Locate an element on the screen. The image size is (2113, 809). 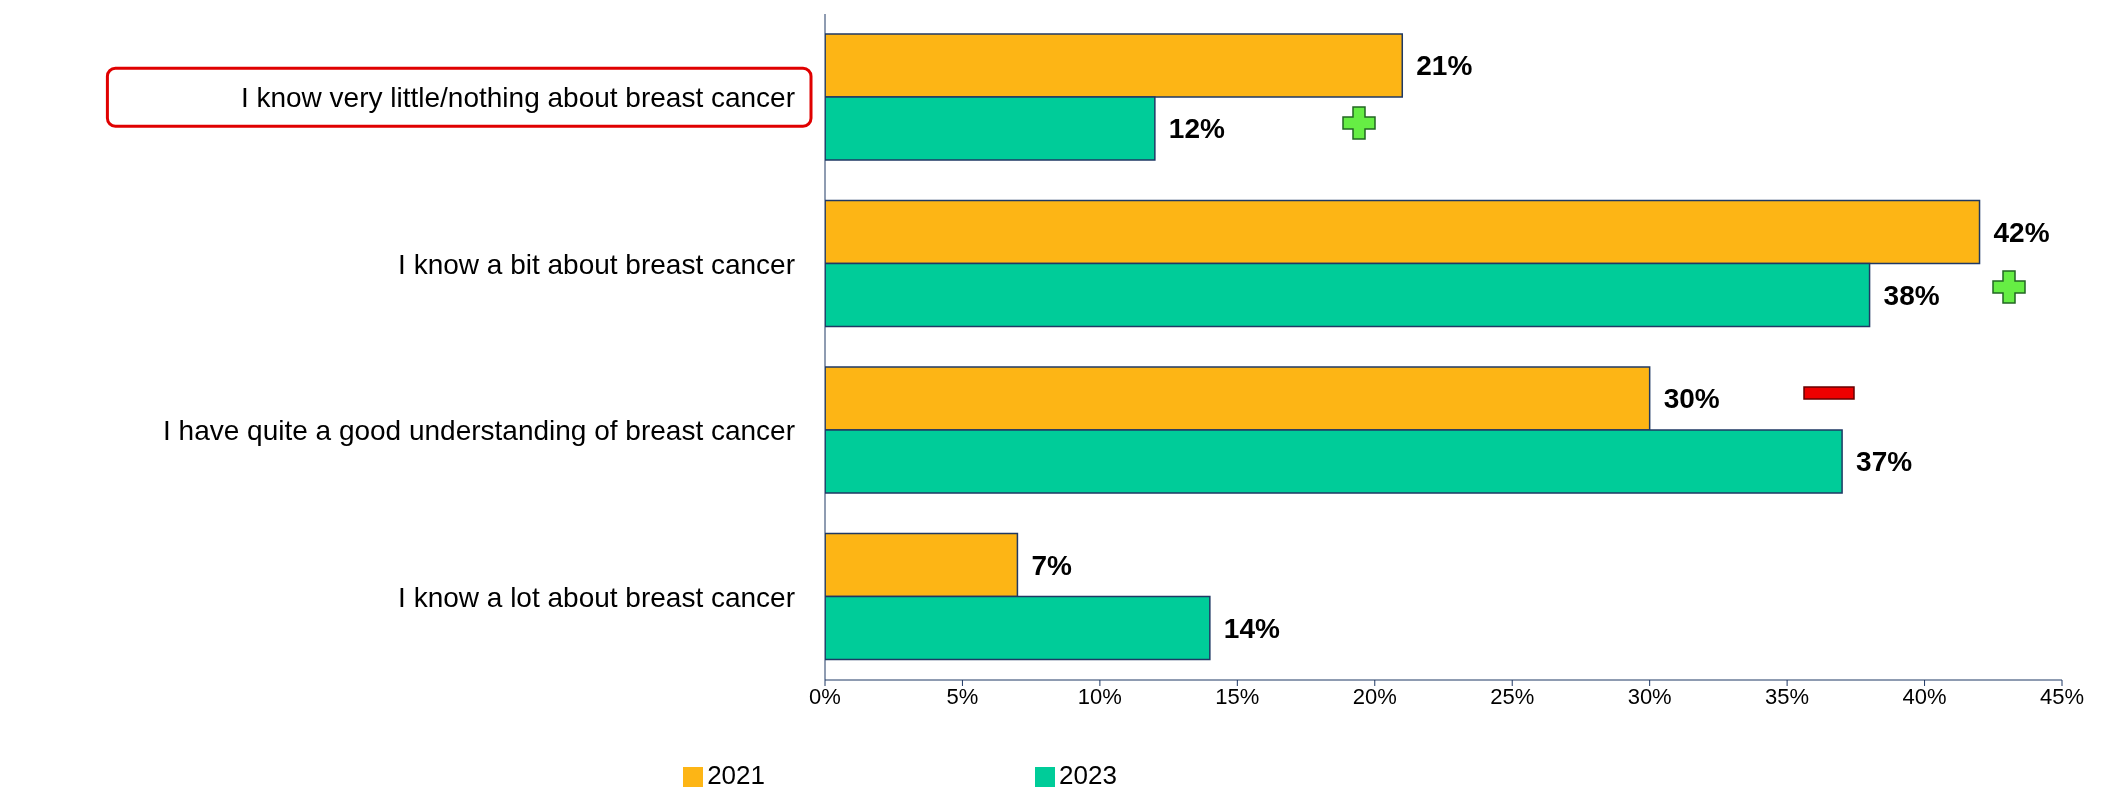
data-label: 37% is located at coordinates (1884, 462).